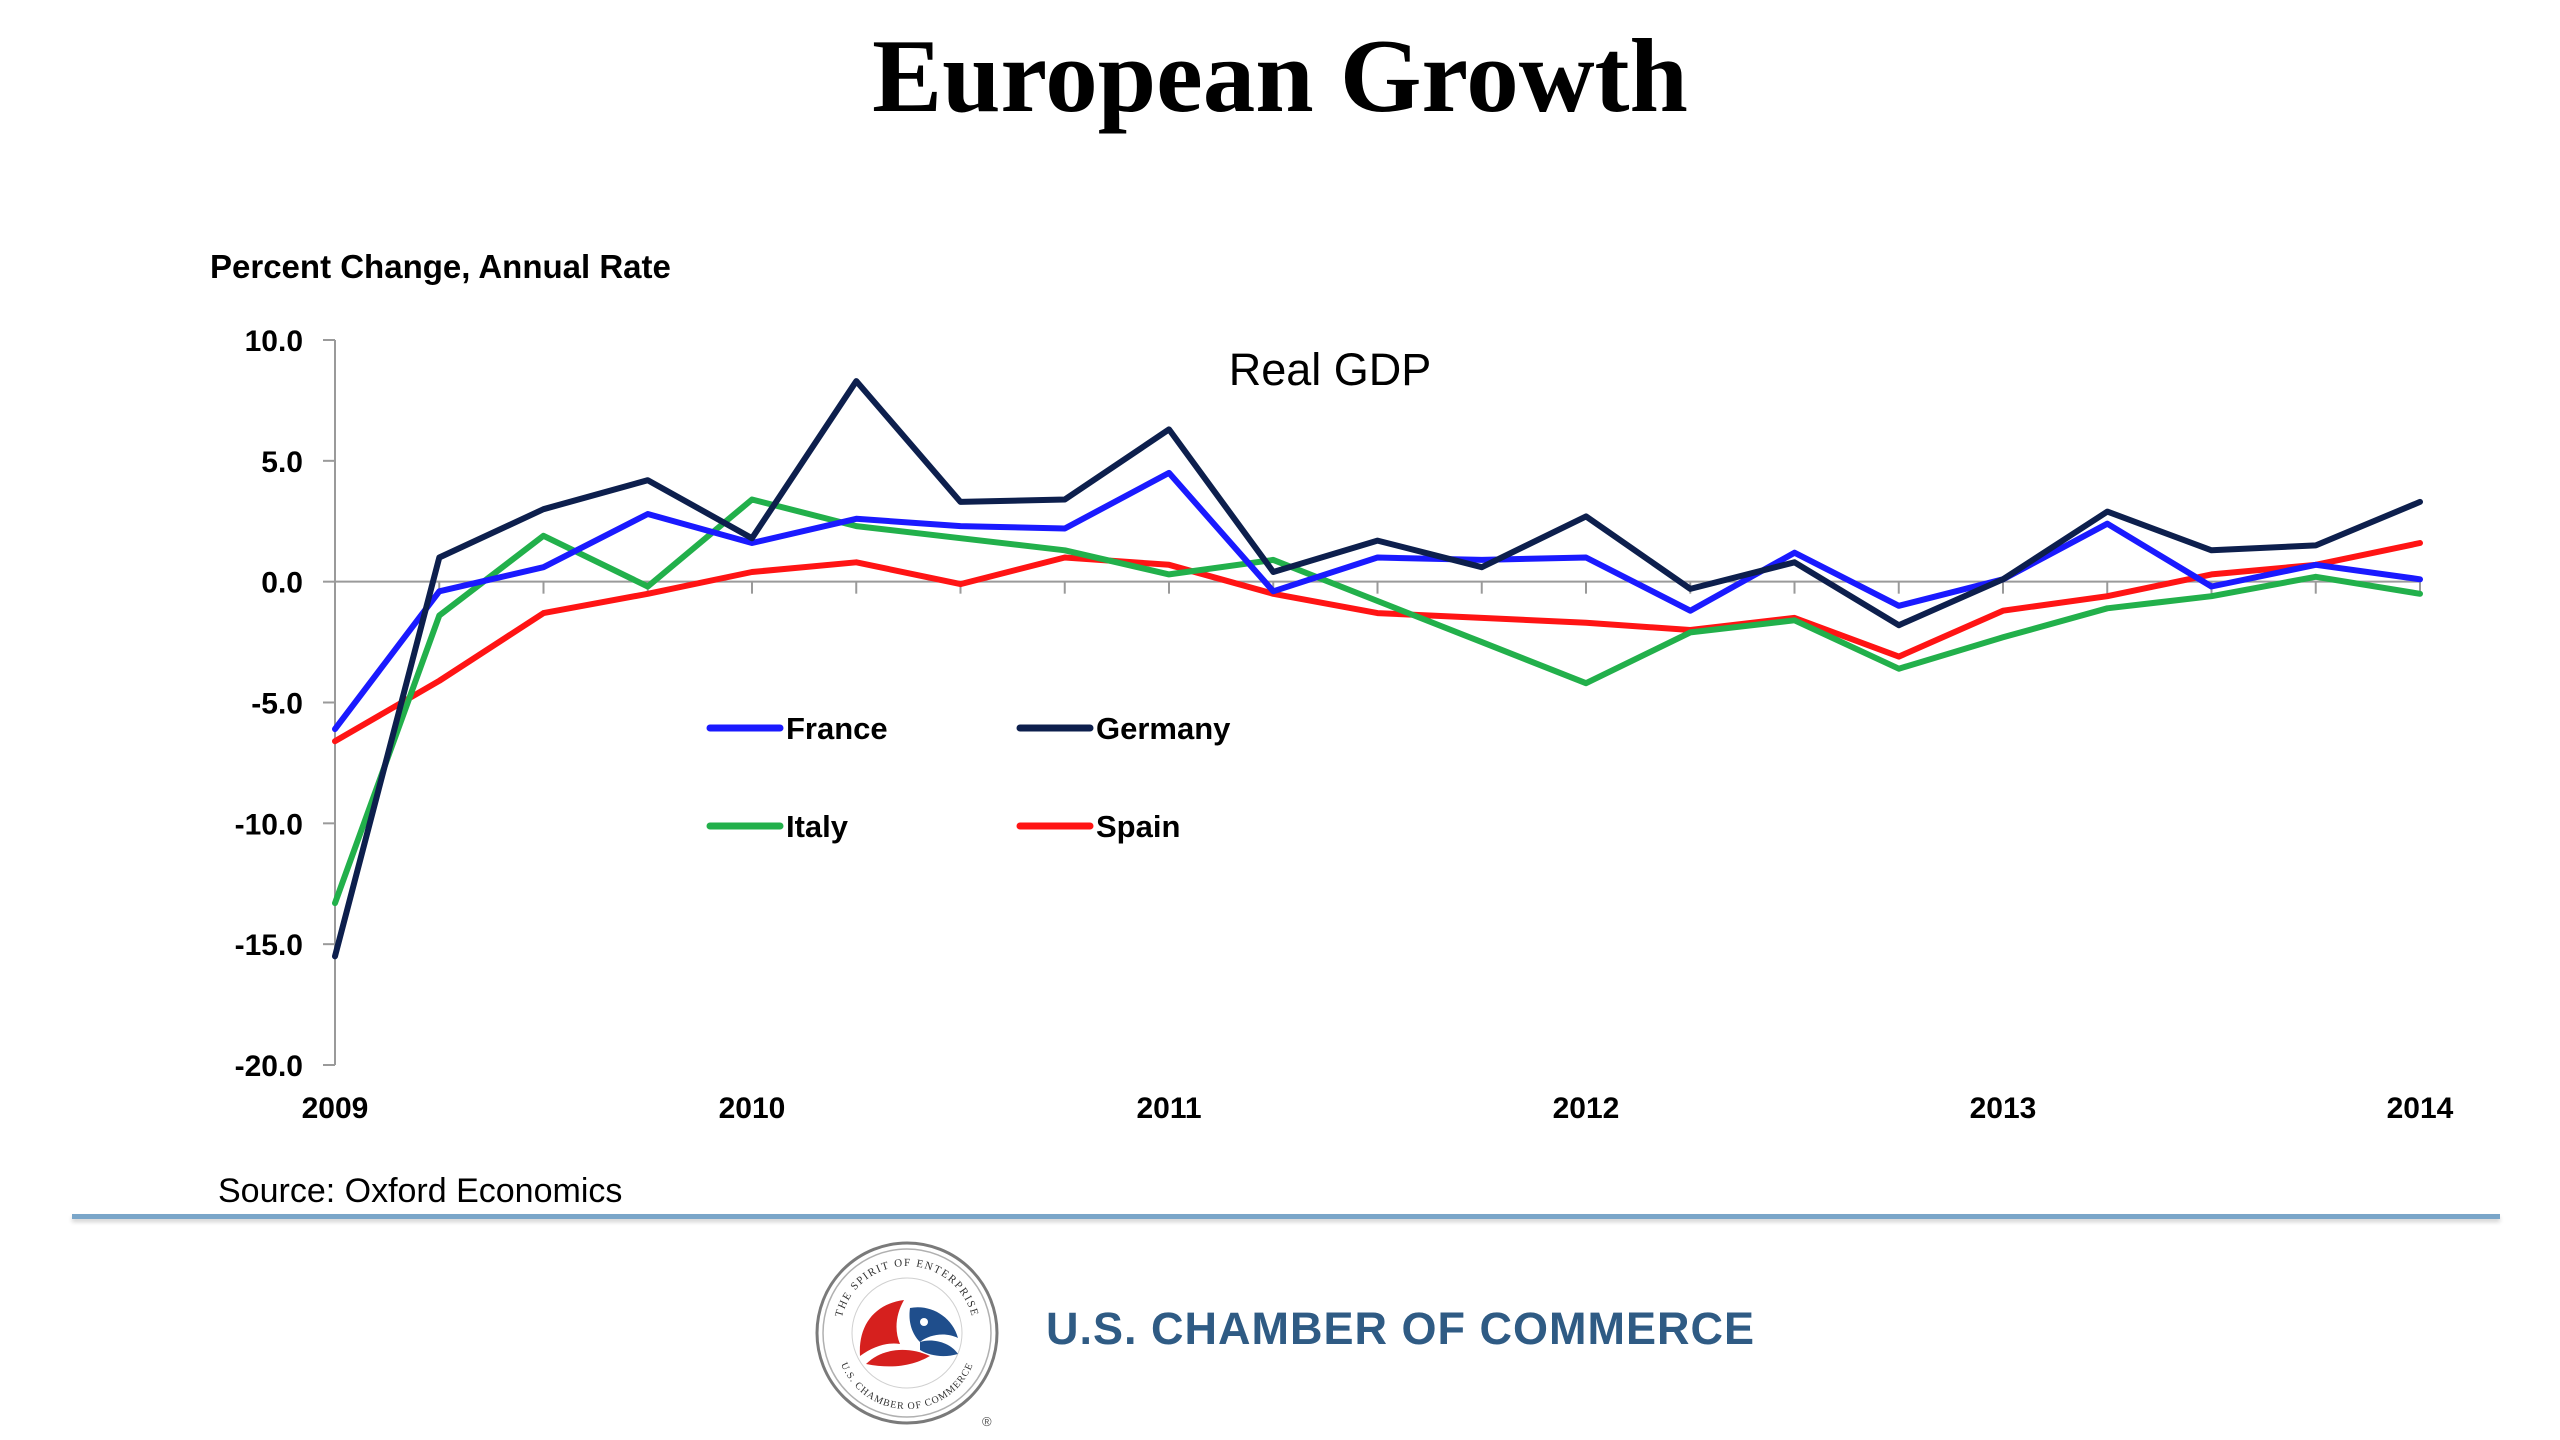 The height and width of the screenshot is (1440, 2560). Describe the element at coordinates (274, 341) in the screenshot. I see `y-tick-label: 10.0` at that location.